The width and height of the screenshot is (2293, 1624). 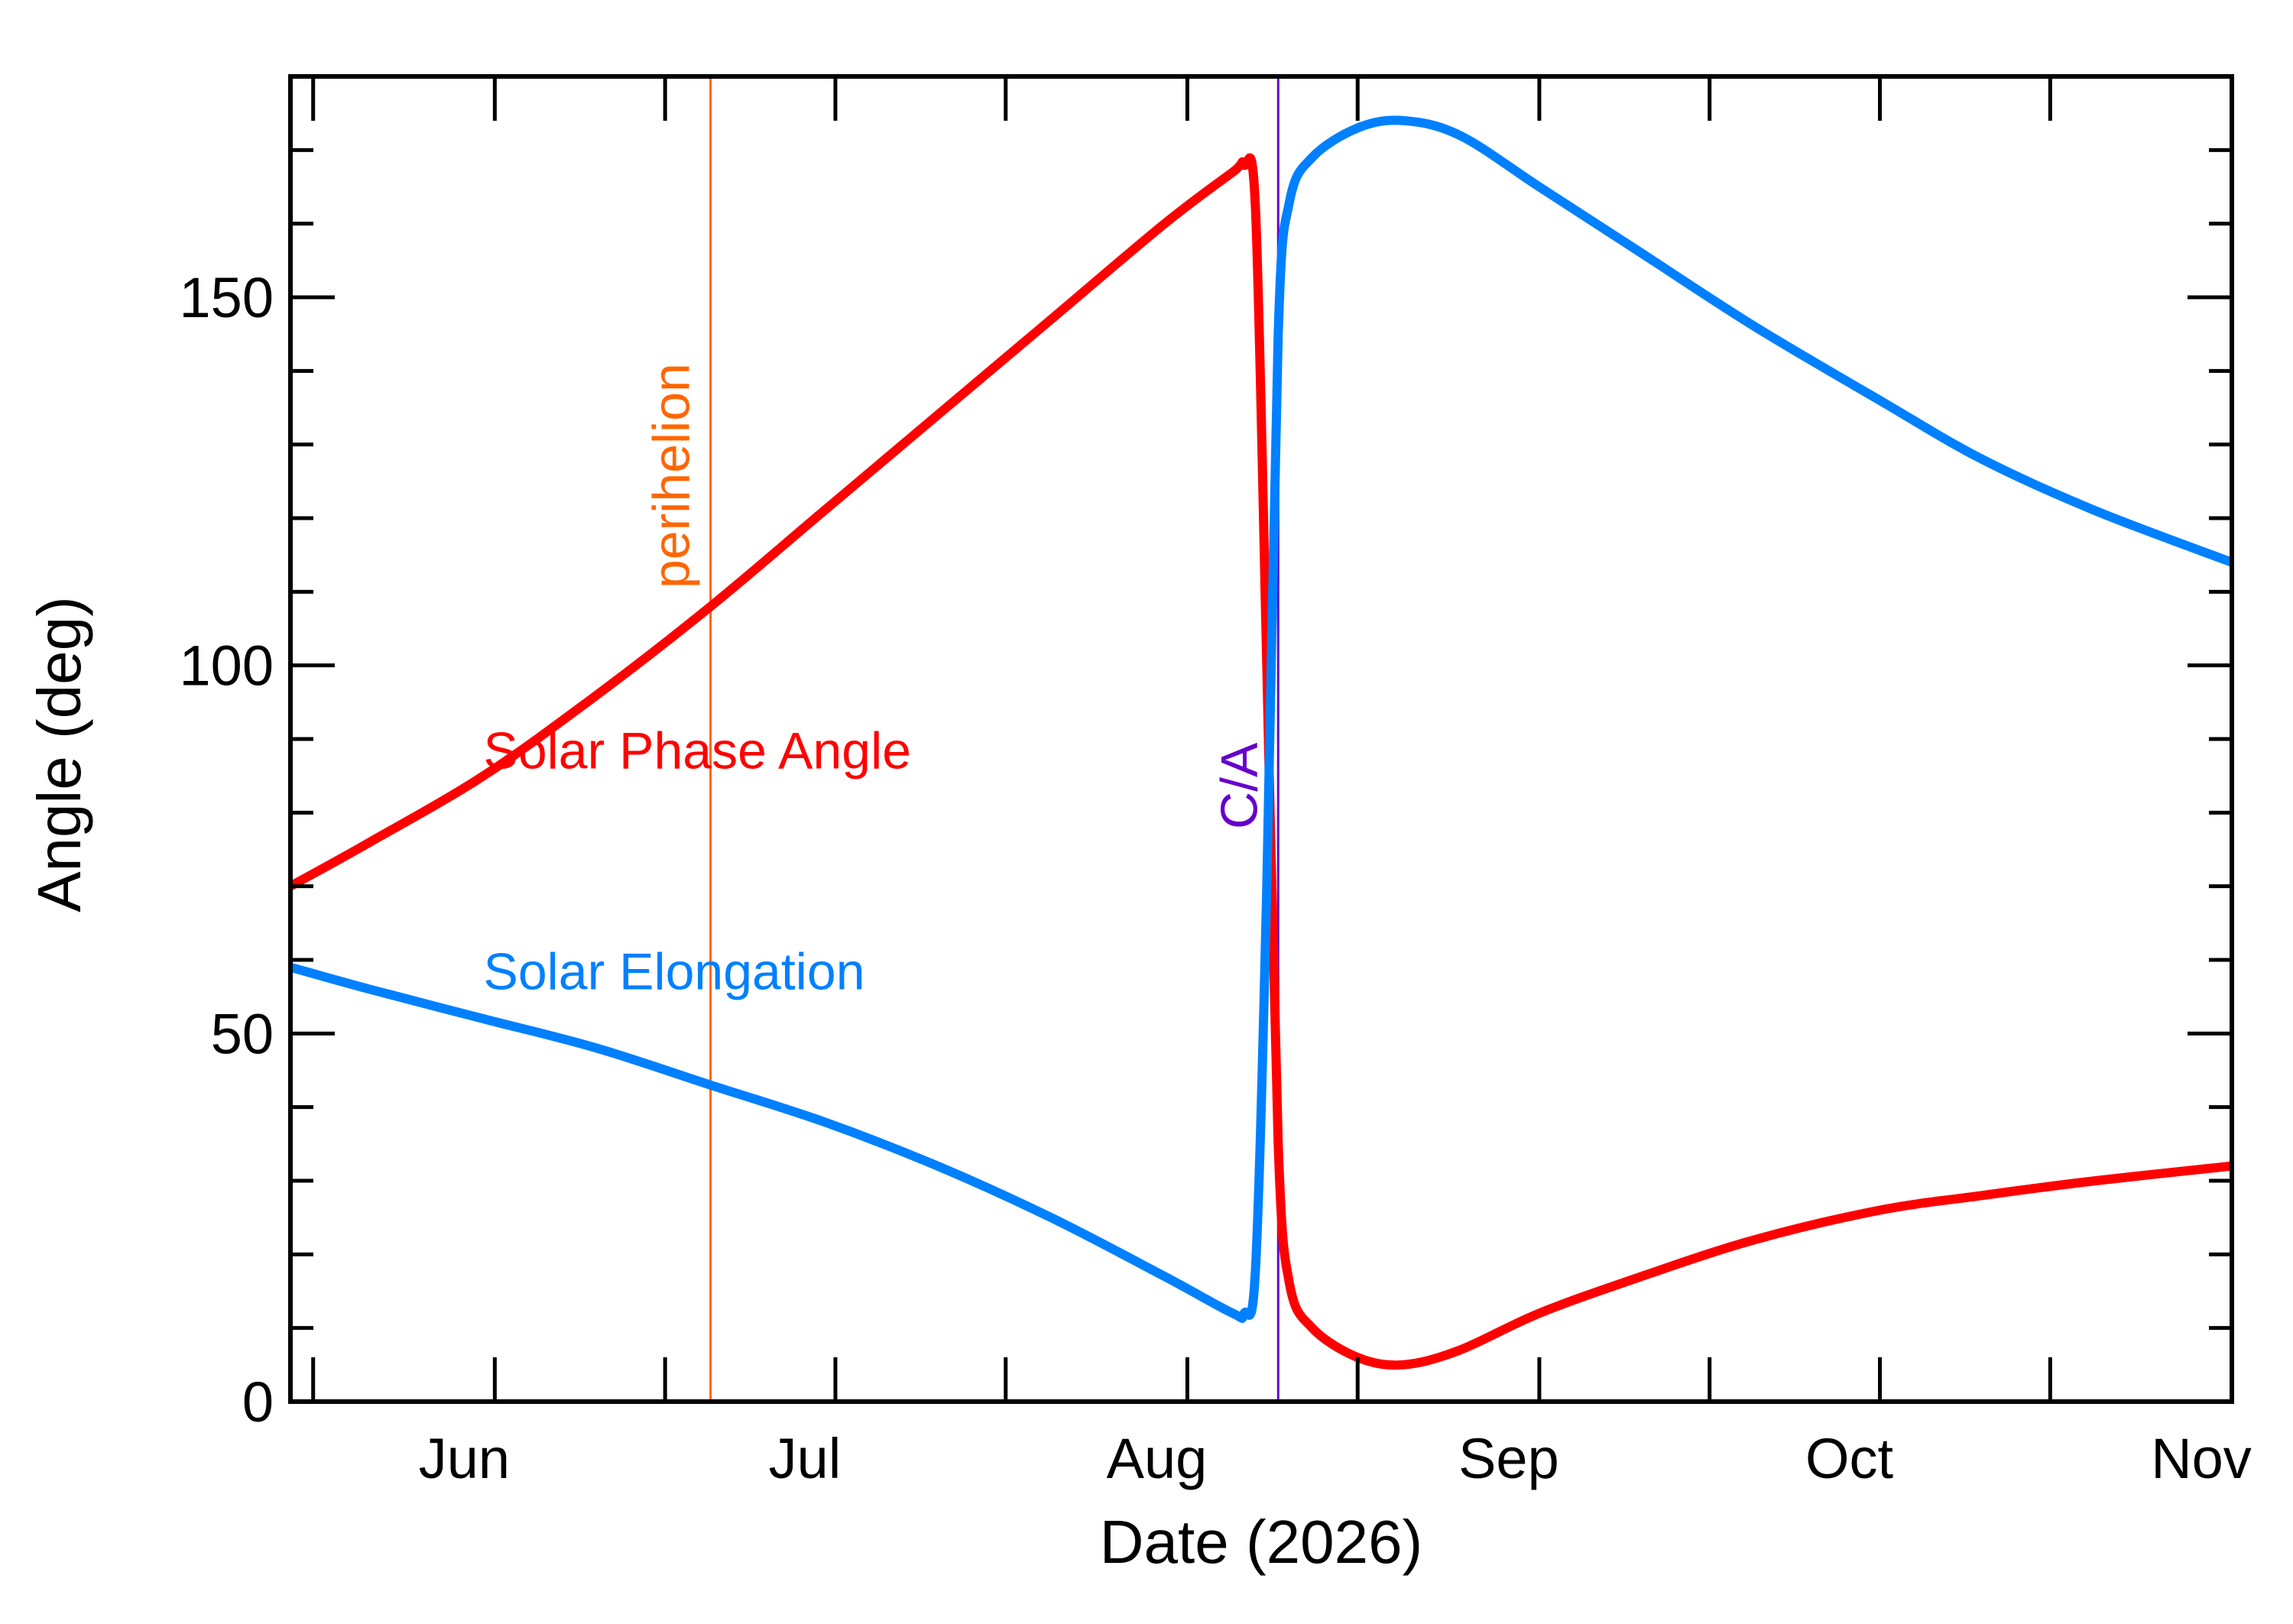 What do you see at coordinates (227, 666) in the screenshot?
I see `y-tick-label: 100` at bounding box center [227, 666].